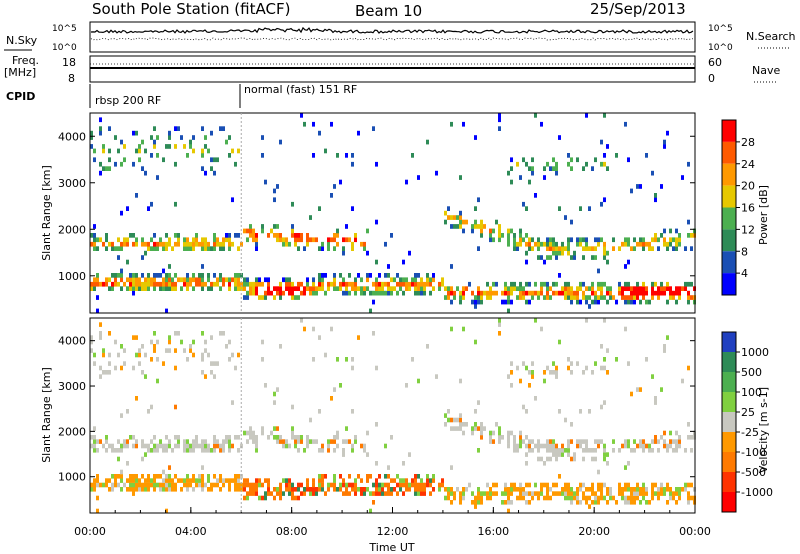  What do you see at coordinates (720, 29) in the screenshot?
I see `nsky-right-tick-top: 10^5` at bounding box center [720, 29].